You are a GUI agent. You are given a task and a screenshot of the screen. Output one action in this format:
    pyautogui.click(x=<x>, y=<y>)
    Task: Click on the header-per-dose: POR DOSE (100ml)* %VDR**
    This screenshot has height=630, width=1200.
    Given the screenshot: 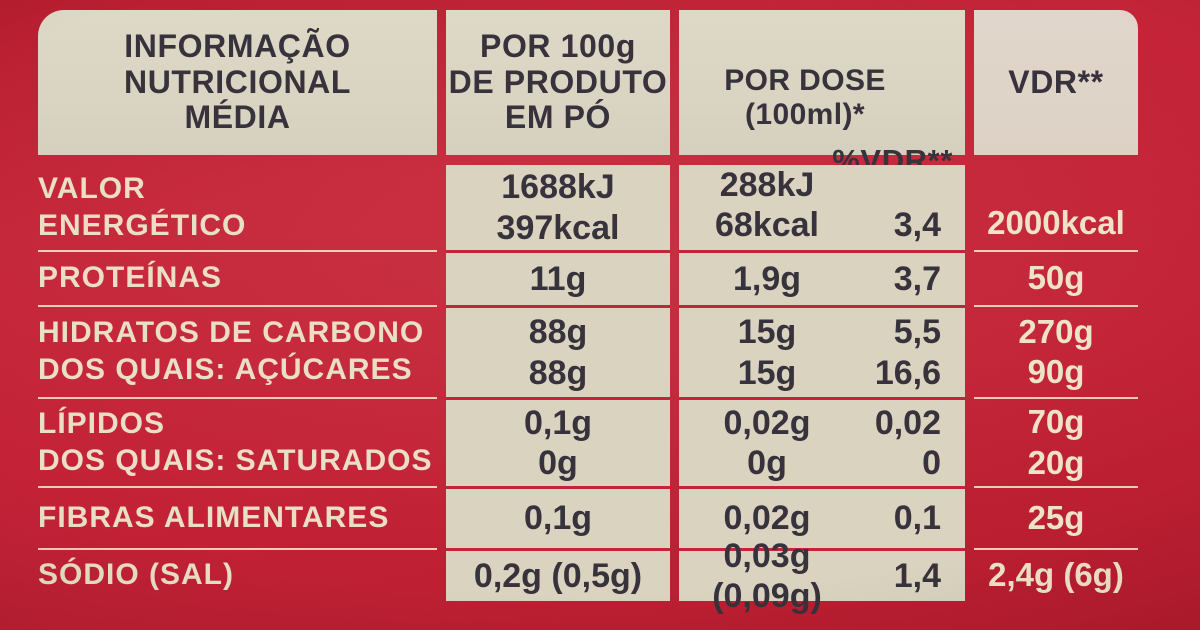 What is the action you would take?
    pyautogui.click(x=822, y=94)
    